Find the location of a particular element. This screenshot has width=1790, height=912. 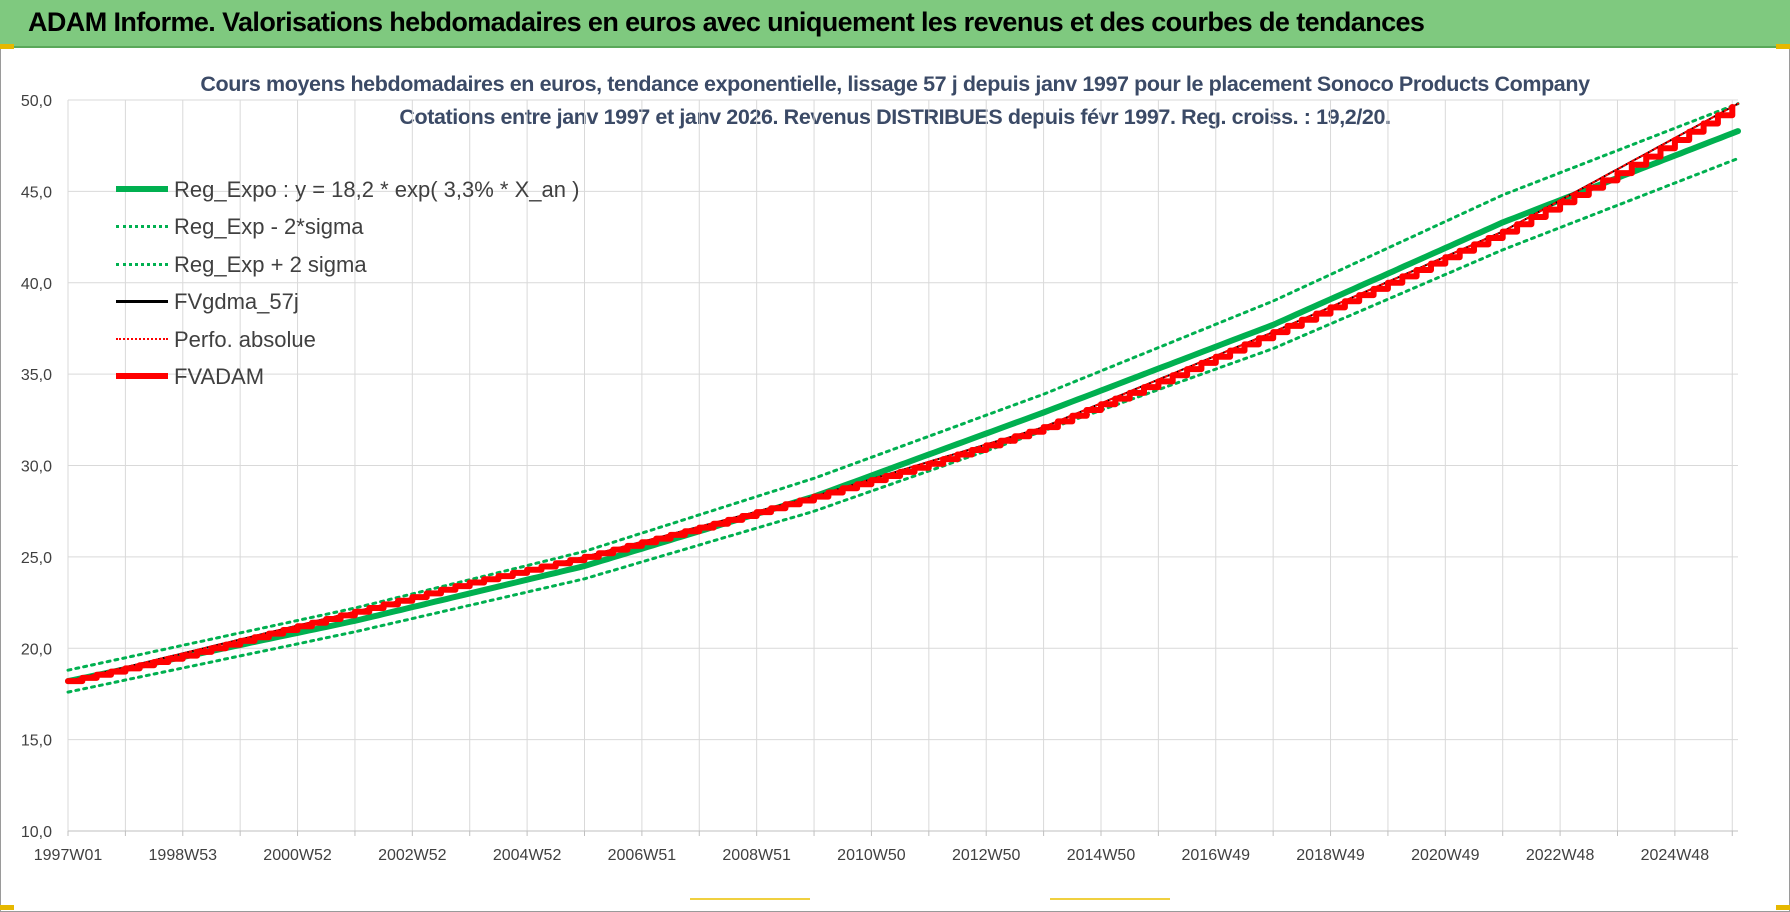

y-tick-label: 35,0 is located at coordinates (36, 375).